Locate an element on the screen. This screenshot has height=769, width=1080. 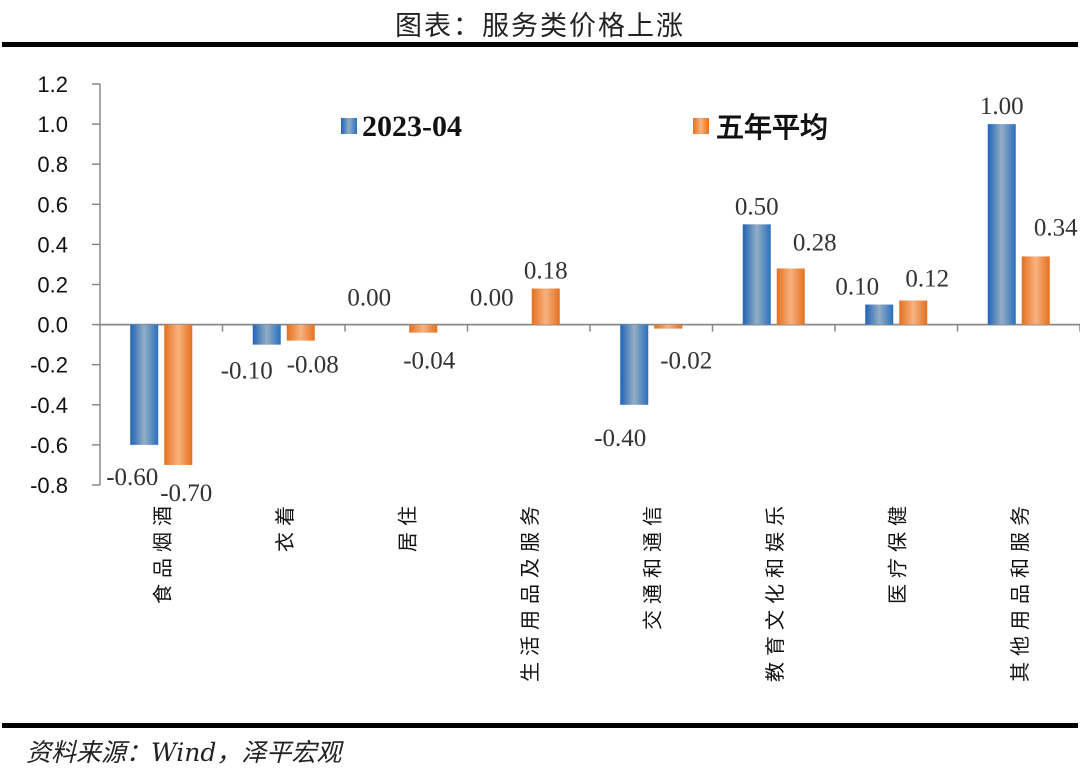
data-label-2023-04: -0.40 is located at coordinates (620, 438).